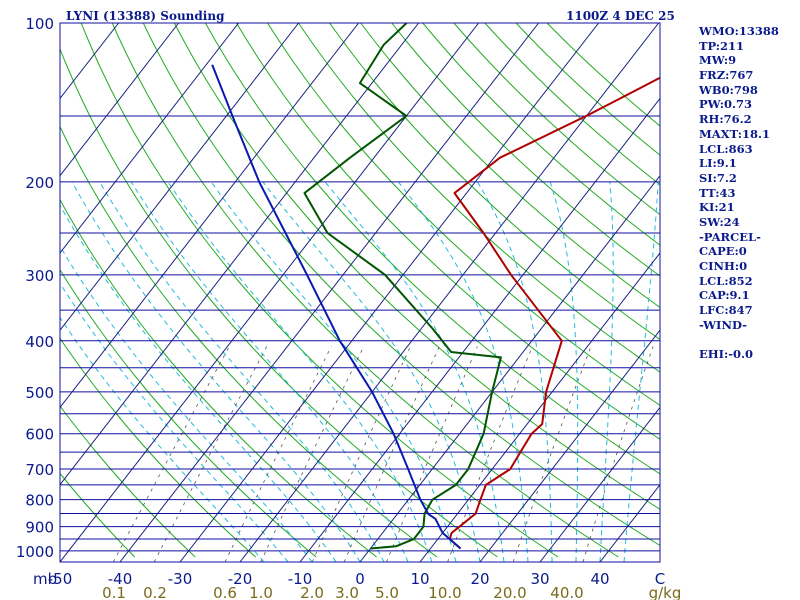 The image size is (800, 600). What do you see at coordinates (360, 579) in the screenshot?
I see `temperature-tick-label: 0` at bounding box center [360, 579].